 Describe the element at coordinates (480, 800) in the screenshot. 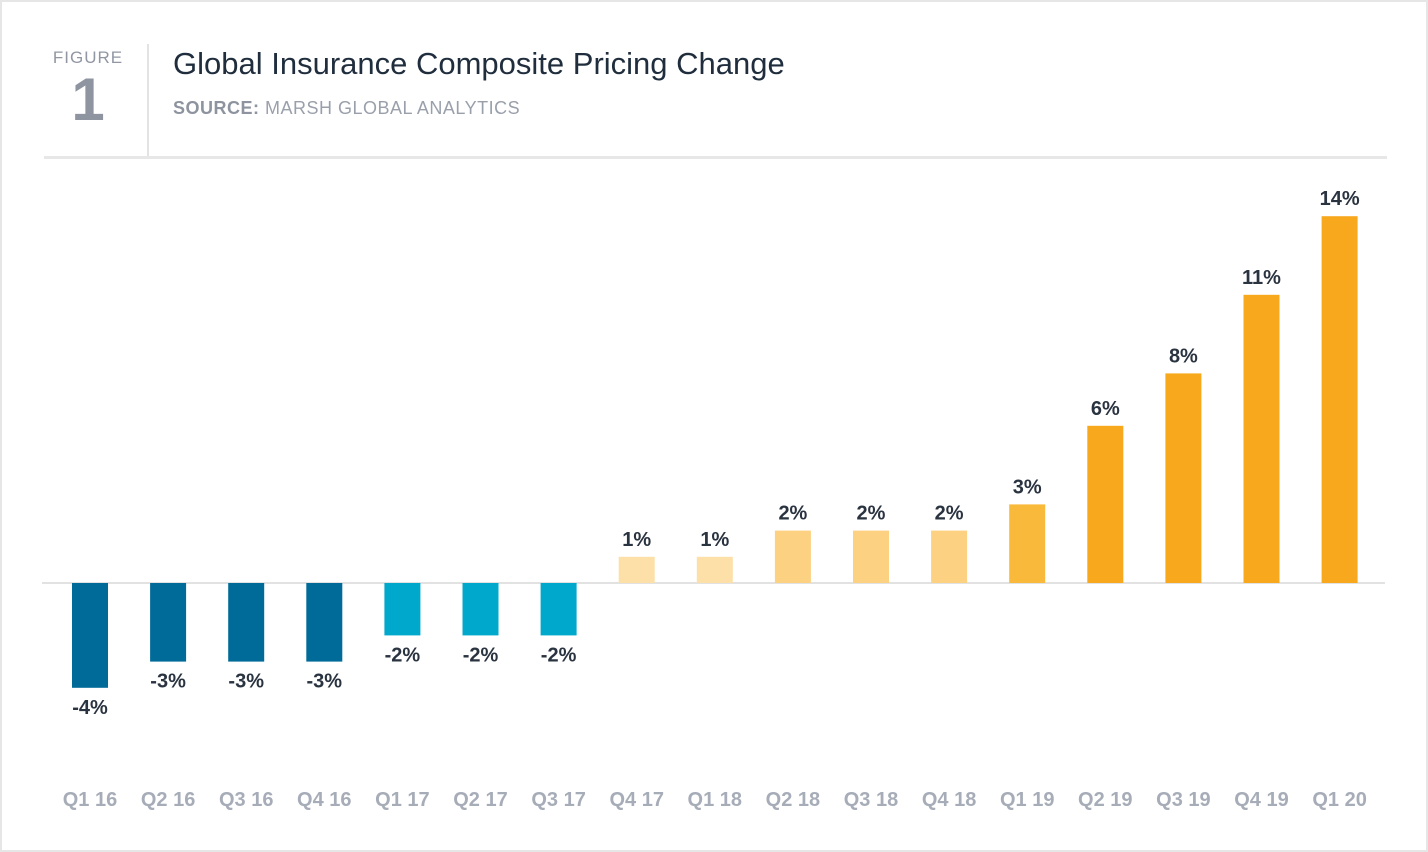

I see `x-tick-label: Q2 17` at that location.